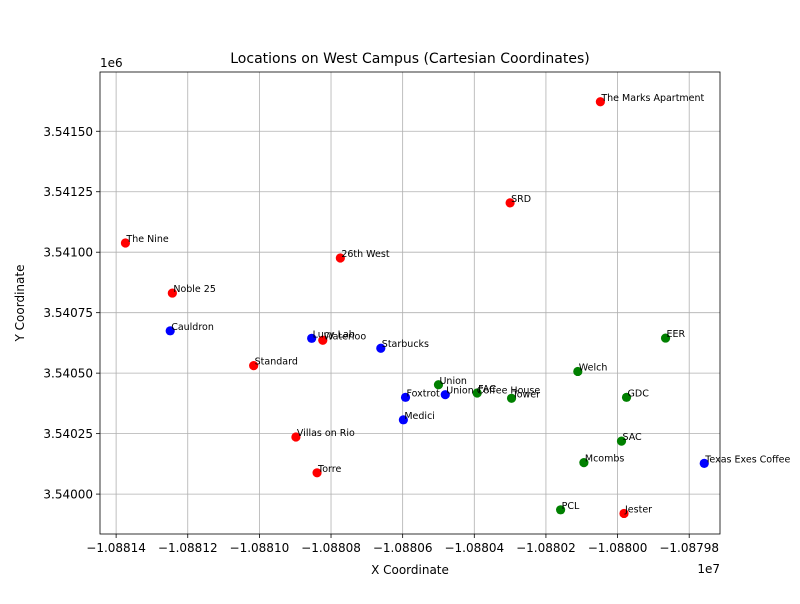 This screenshot has width=800, height=604. What do you see at coordinates (68, 495) in the screenshot?
I see `y-tick-label: 3.54000` at bounding box center [68, 495].